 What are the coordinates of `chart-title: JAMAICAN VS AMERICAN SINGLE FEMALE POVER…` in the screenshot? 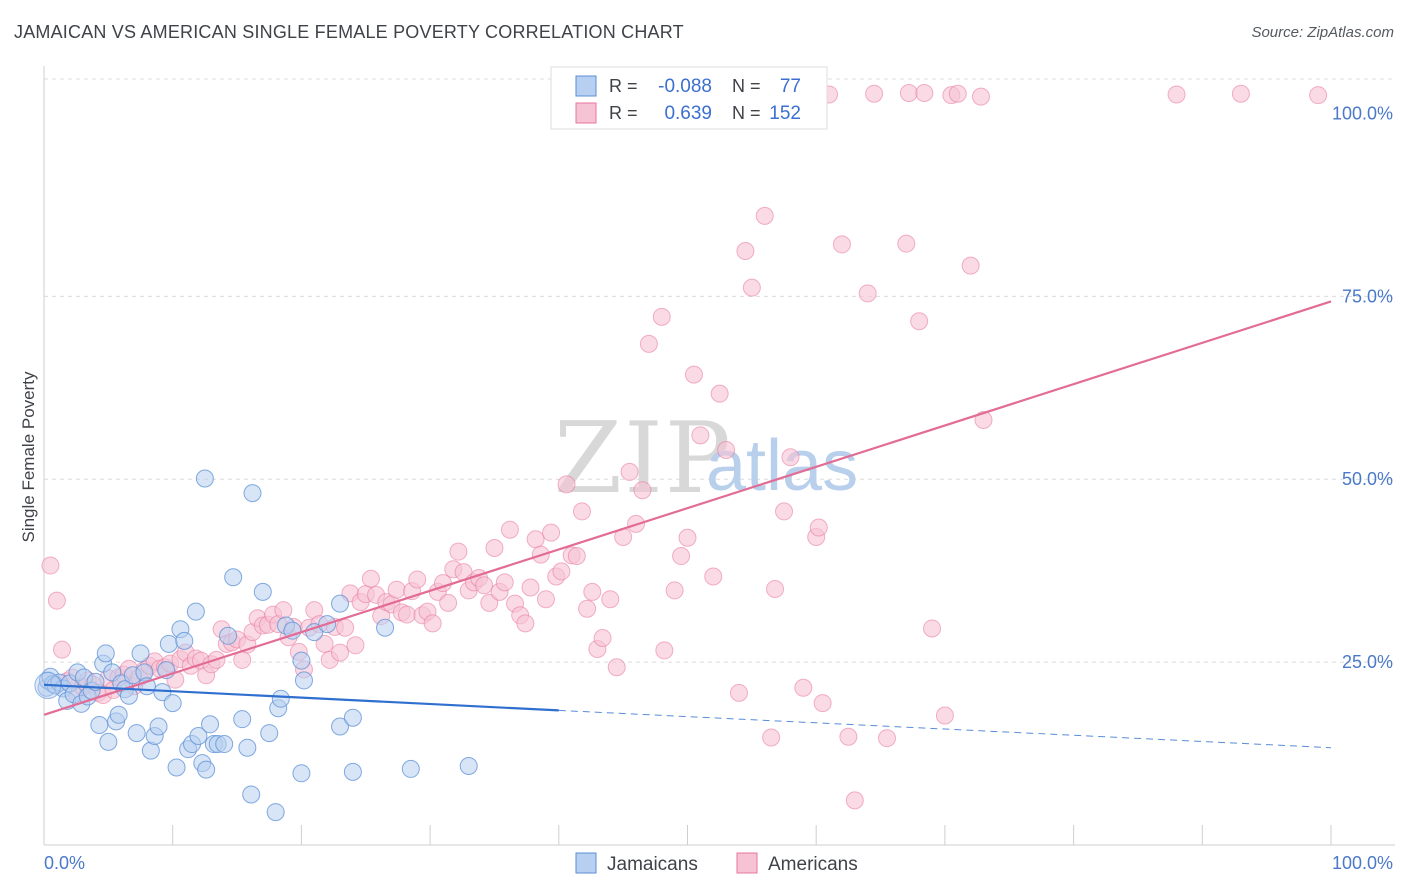 It's located at (349, 32).